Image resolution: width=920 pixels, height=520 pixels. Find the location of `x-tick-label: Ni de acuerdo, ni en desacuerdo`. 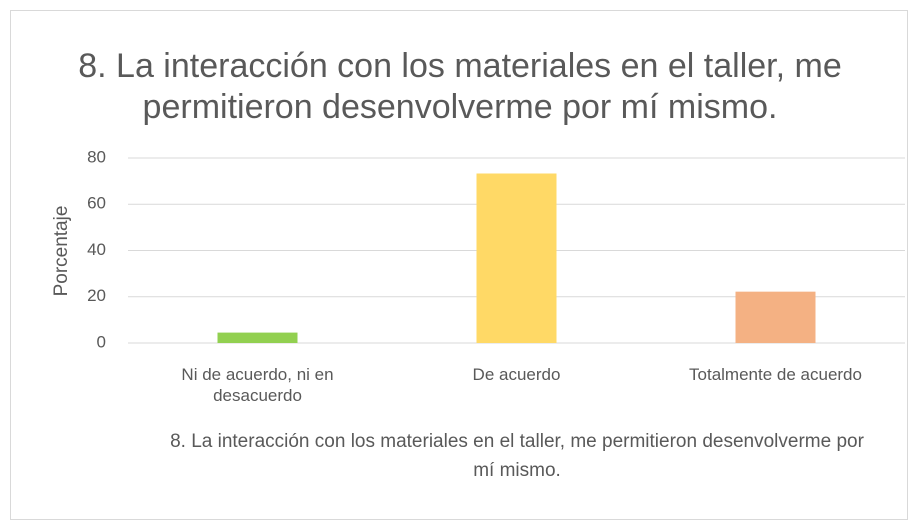

x-tick-label: Ni de acuerdo, ni en desacuerdo is located at coordinates (257, 385).